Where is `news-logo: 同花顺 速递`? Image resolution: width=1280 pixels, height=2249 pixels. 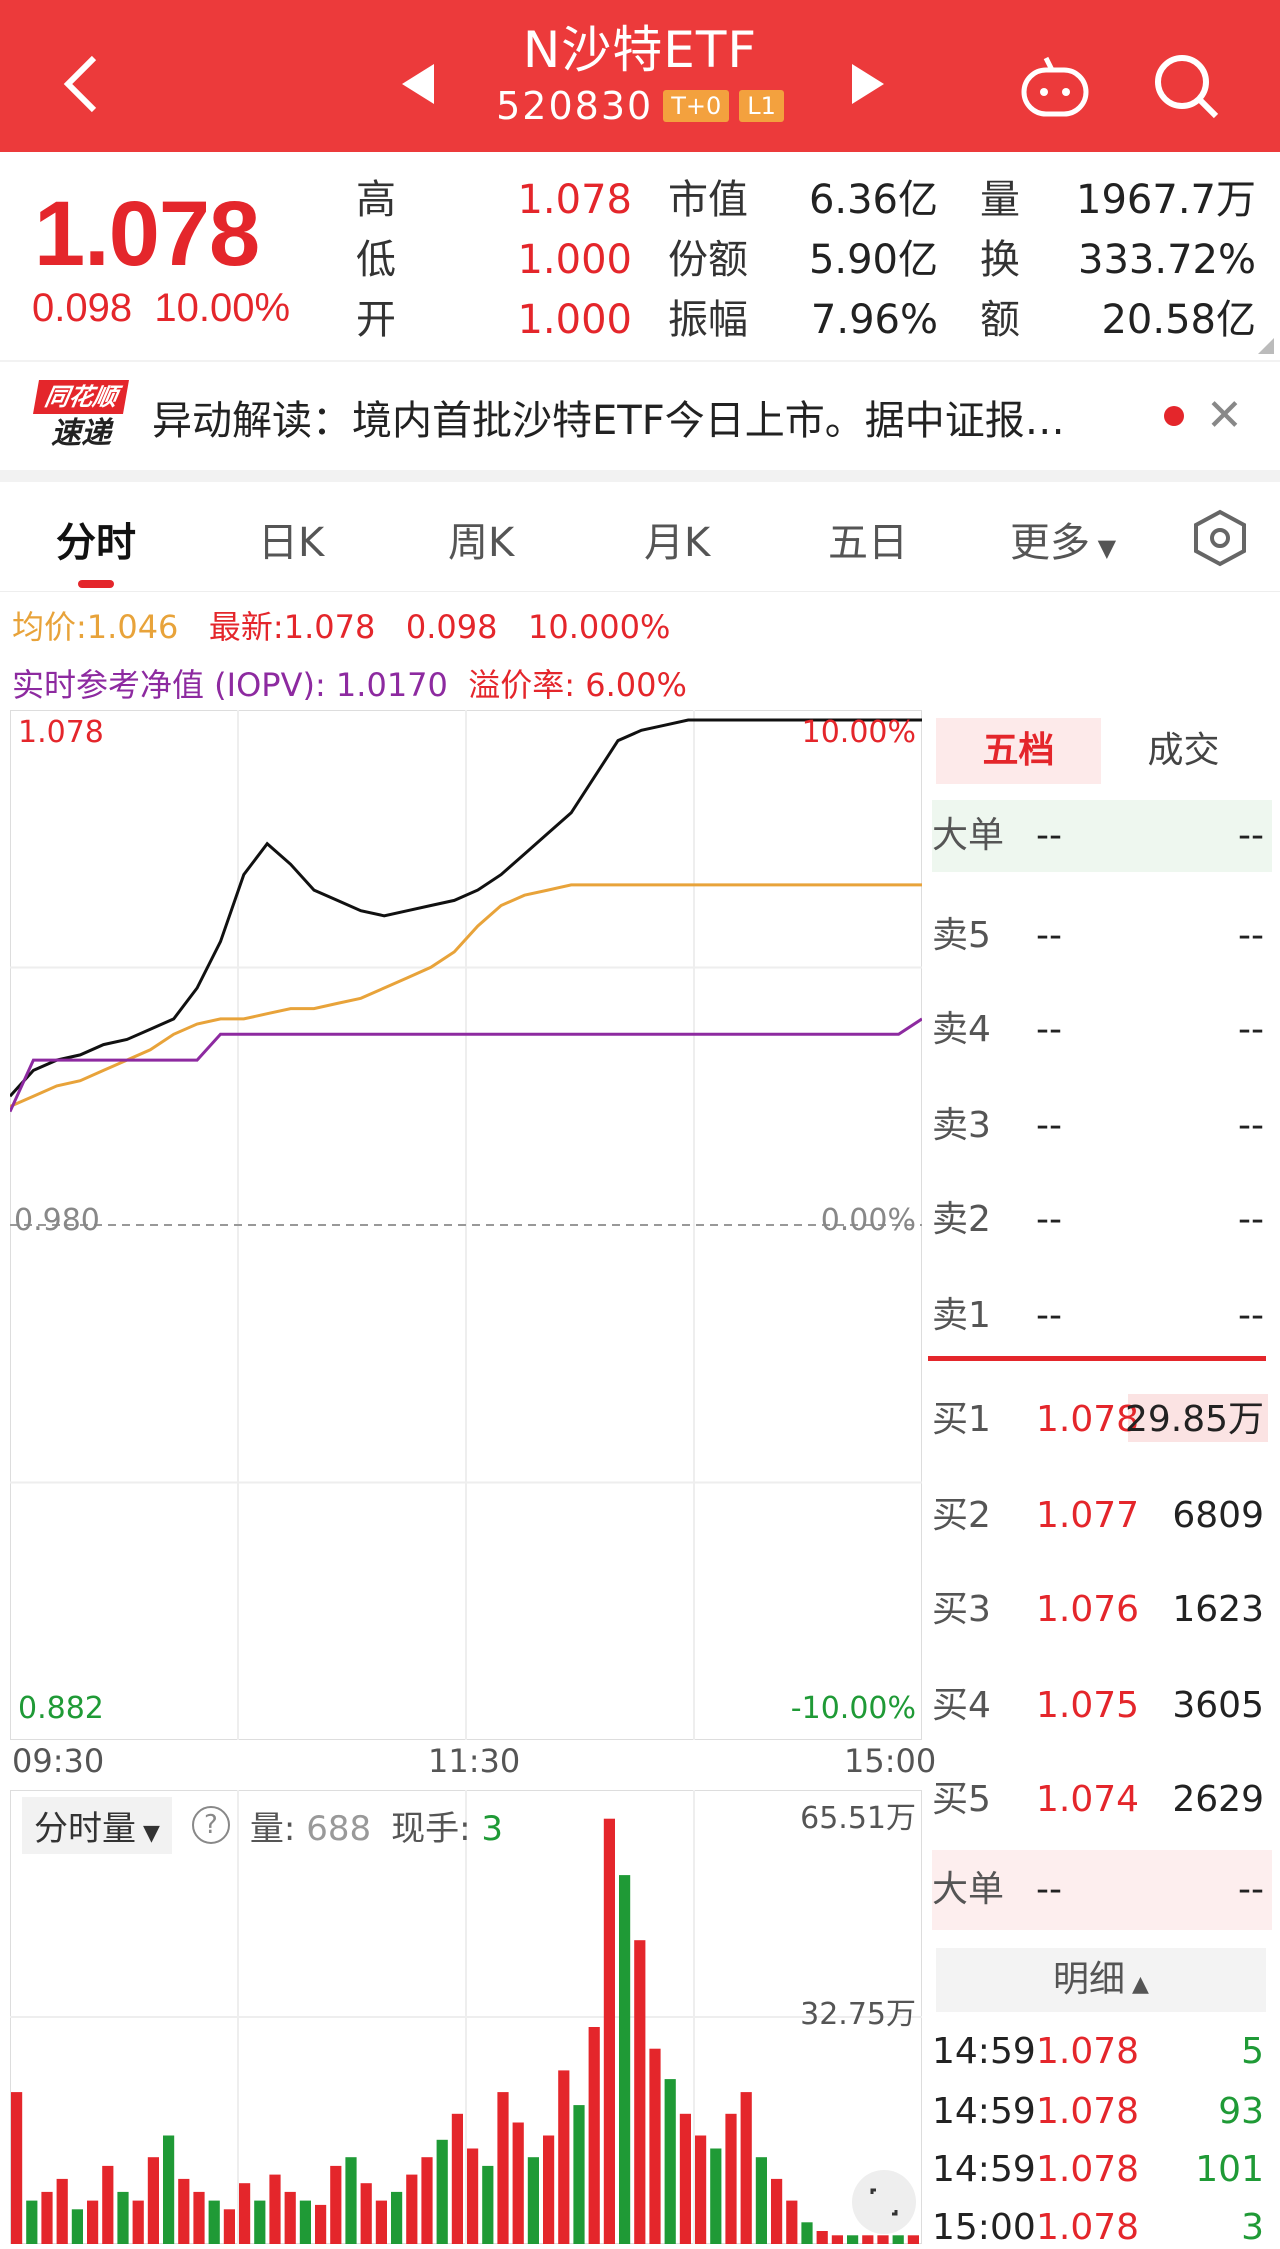 news-logo: 同花顺 速递 is located at coordinates (81, 417).